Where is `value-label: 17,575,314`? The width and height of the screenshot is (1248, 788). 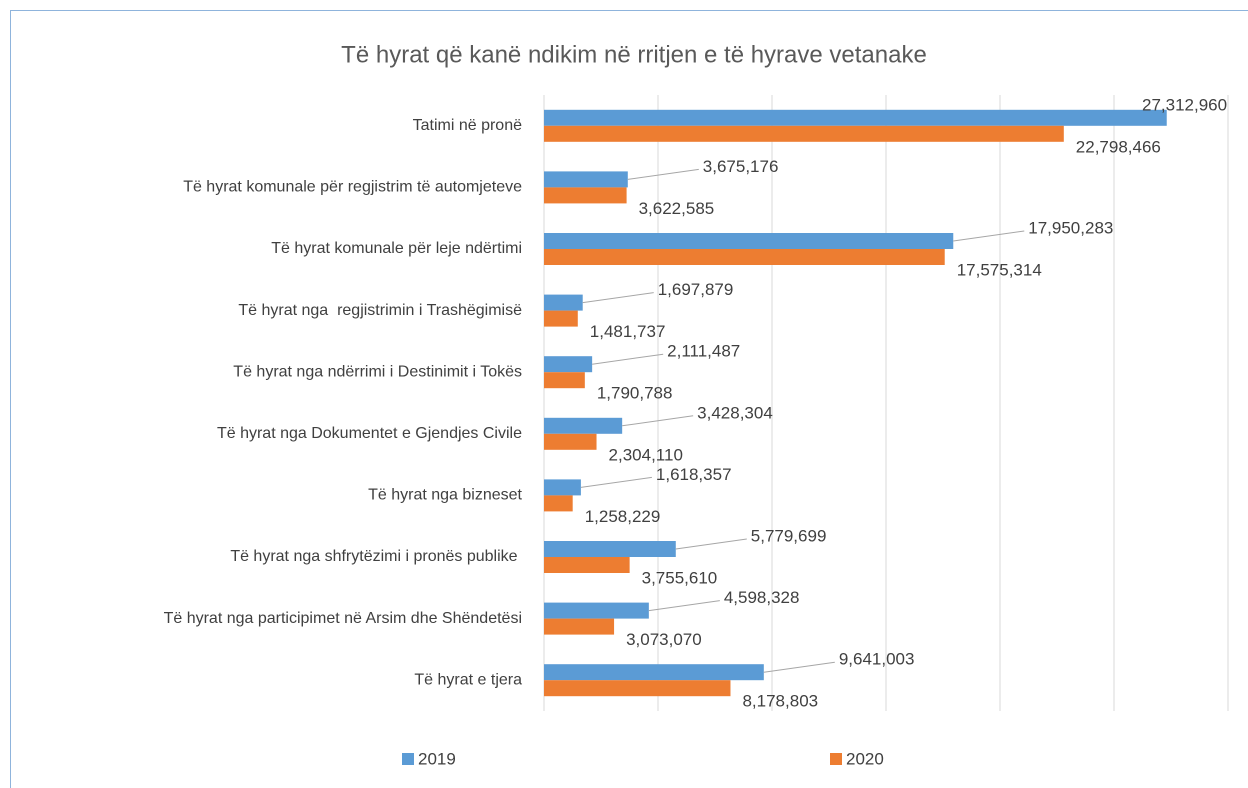
value-label: 17,575,314 is located at coordinates (999, 269).